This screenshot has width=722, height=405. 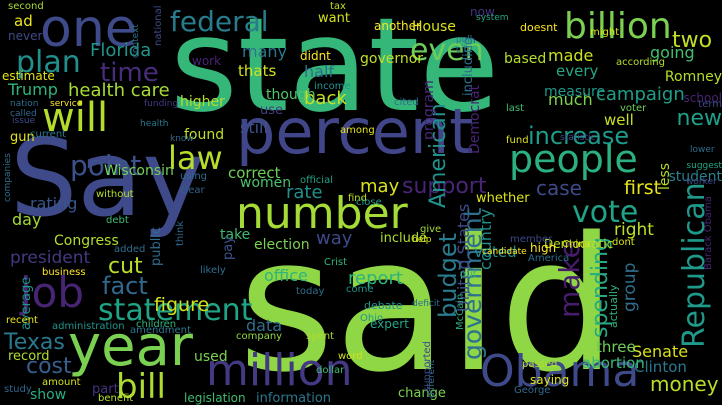 I want to click on cloud-word: measure, so click(x=575, y=92).